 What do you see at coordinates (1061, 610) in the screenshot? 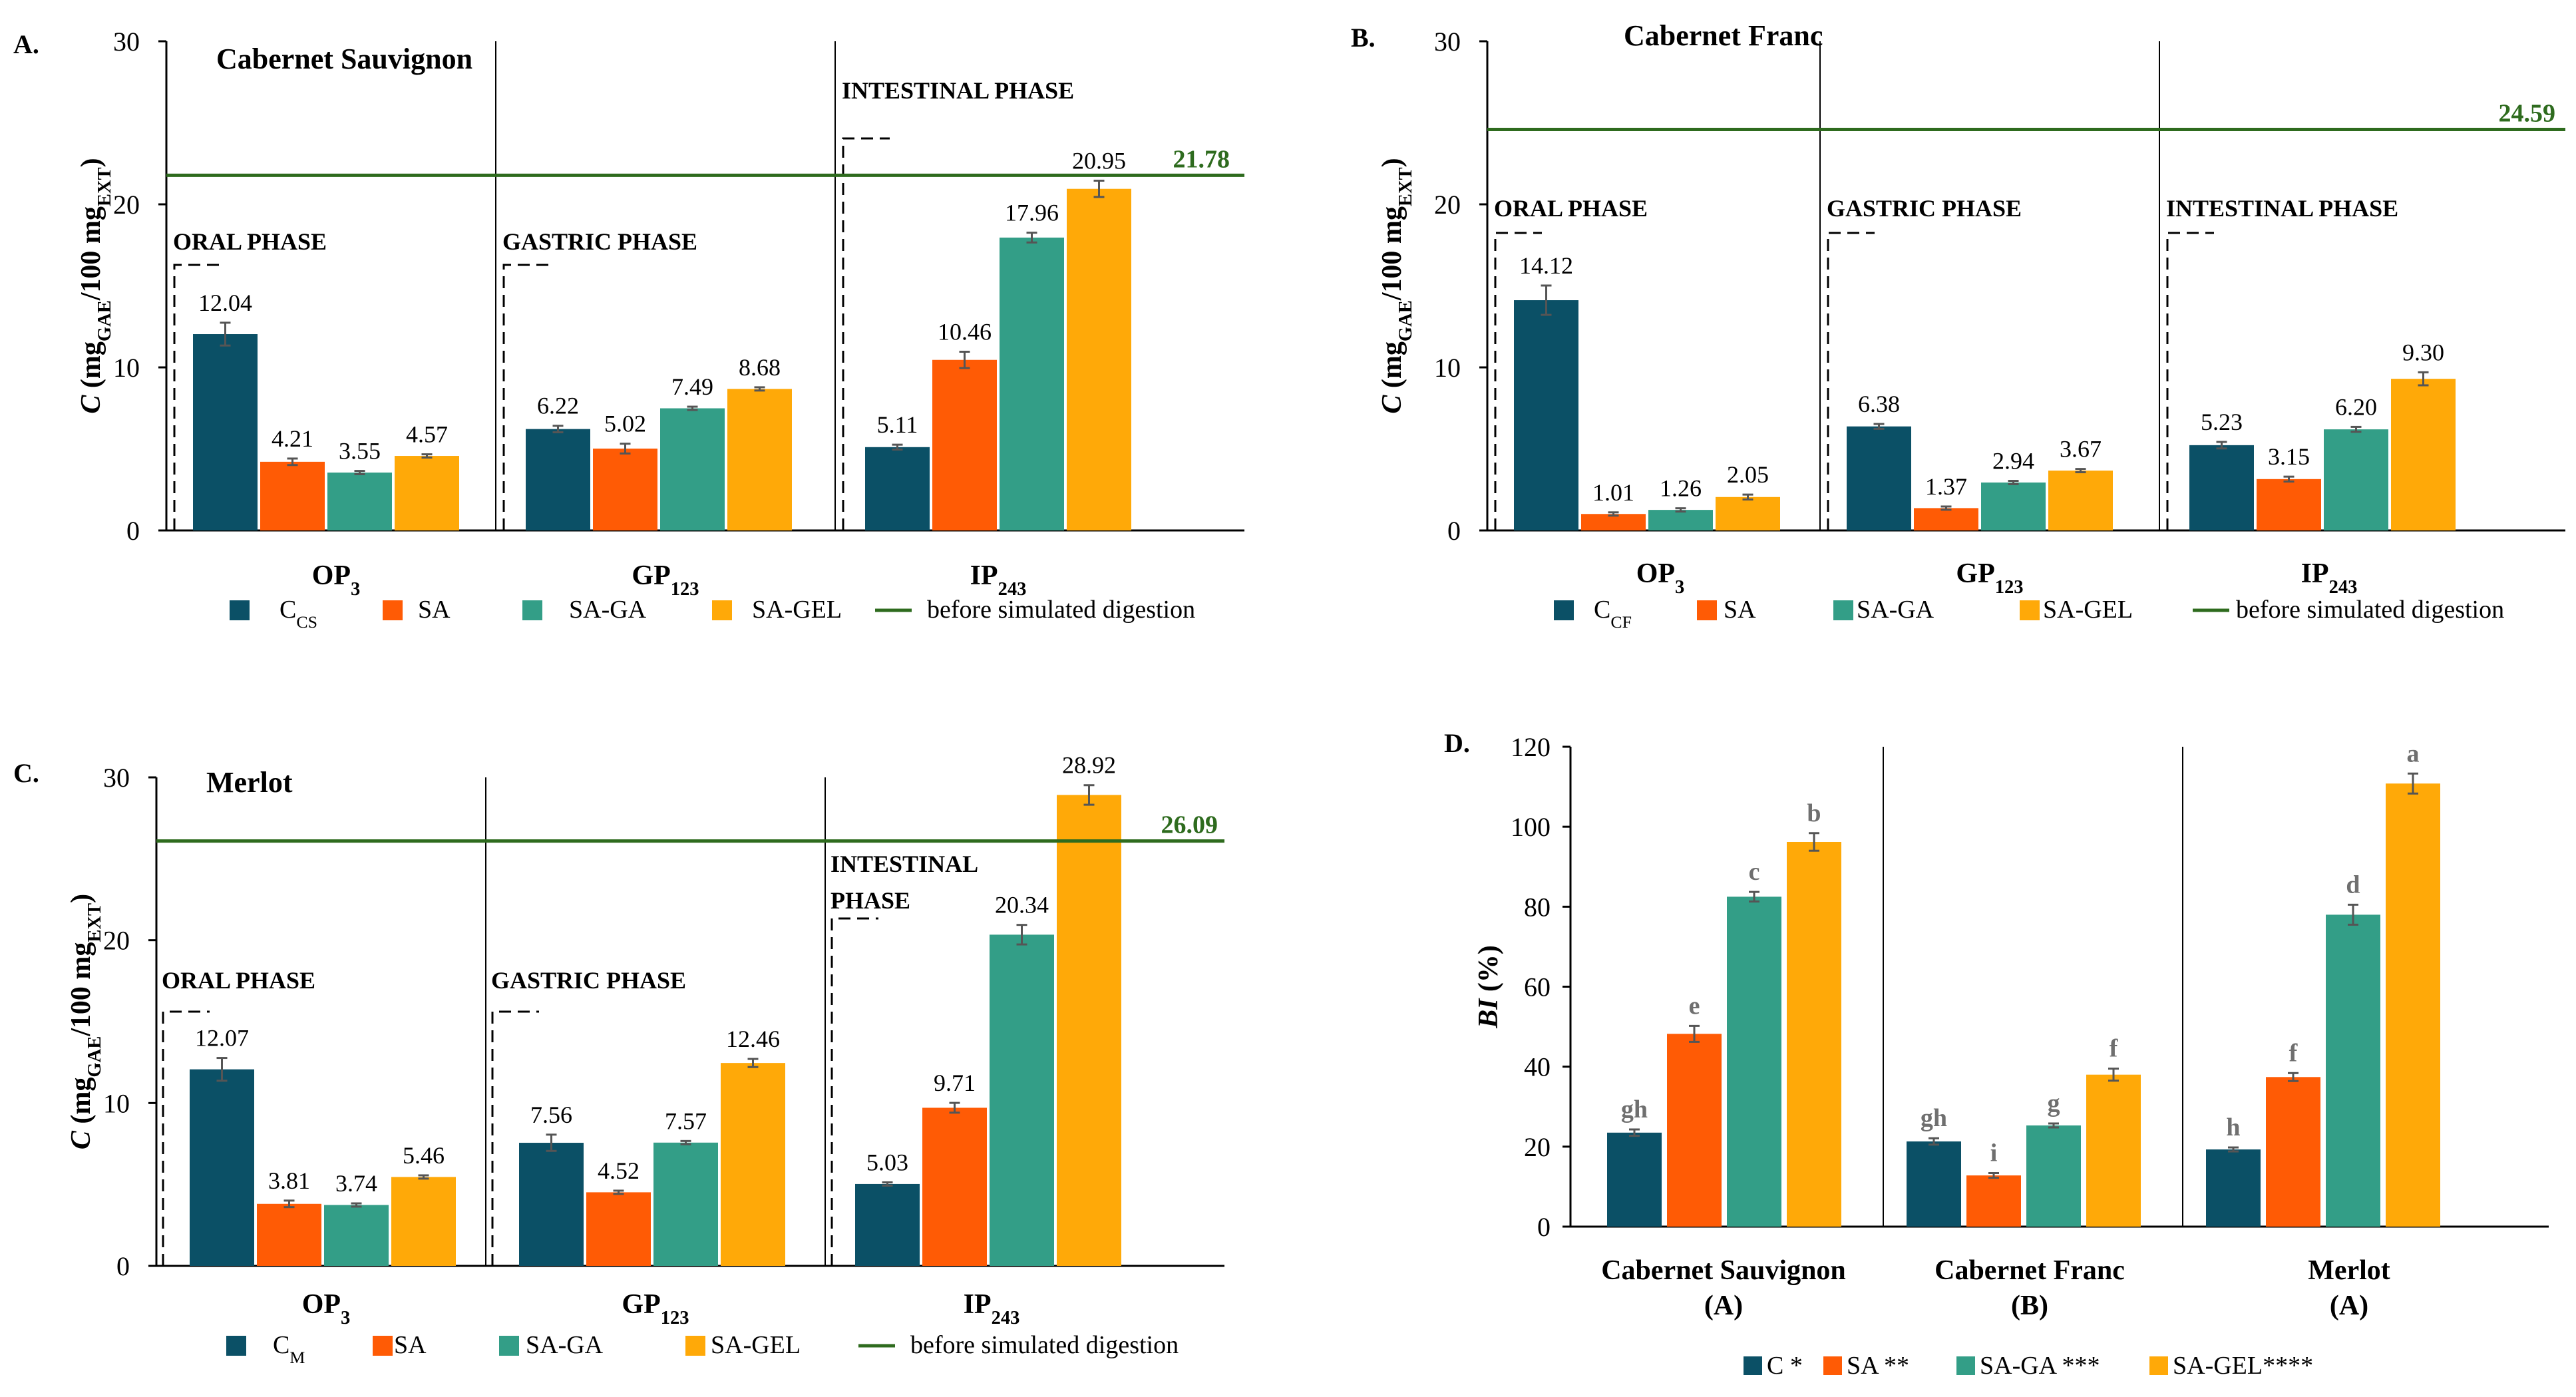
I see `legend-label: before simulated digestion` at bounding box center [1061, 610].